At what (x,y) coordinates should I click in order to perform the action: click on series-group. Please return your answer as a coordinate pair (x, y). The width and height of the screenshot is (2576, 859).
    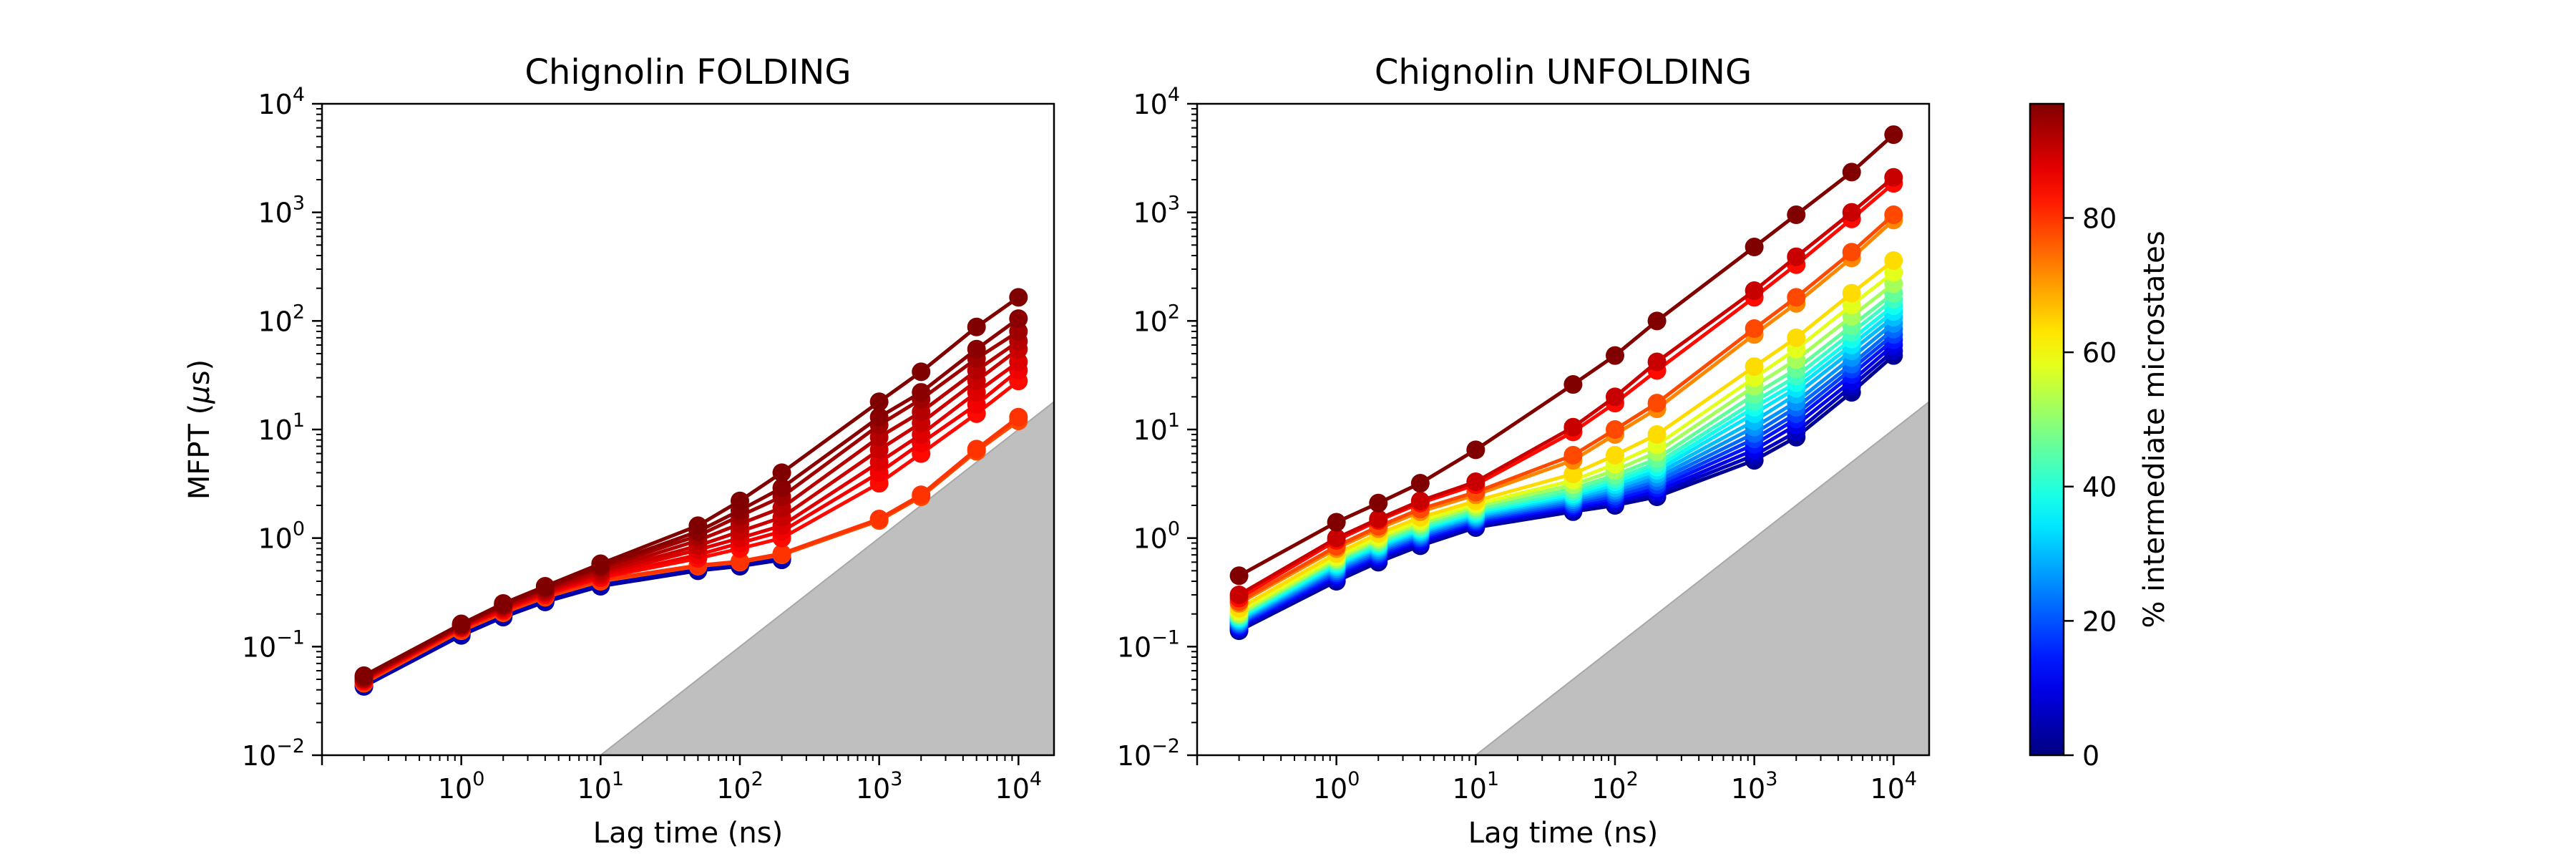
    Looking at the image, I should click on (691, 492).